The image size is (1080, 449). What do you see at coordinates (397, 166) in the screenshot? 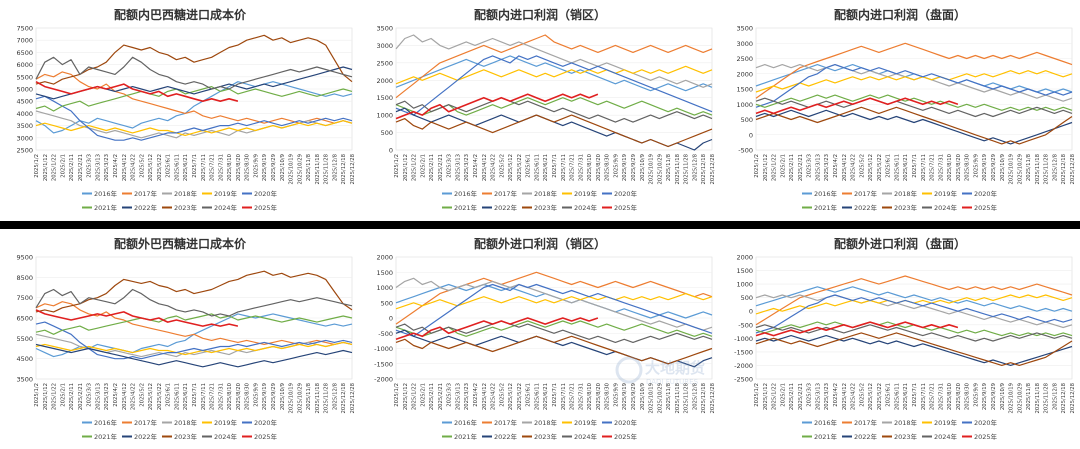
I see `x-tick-label: 2025/1/2` at bounding box center [397, 166].